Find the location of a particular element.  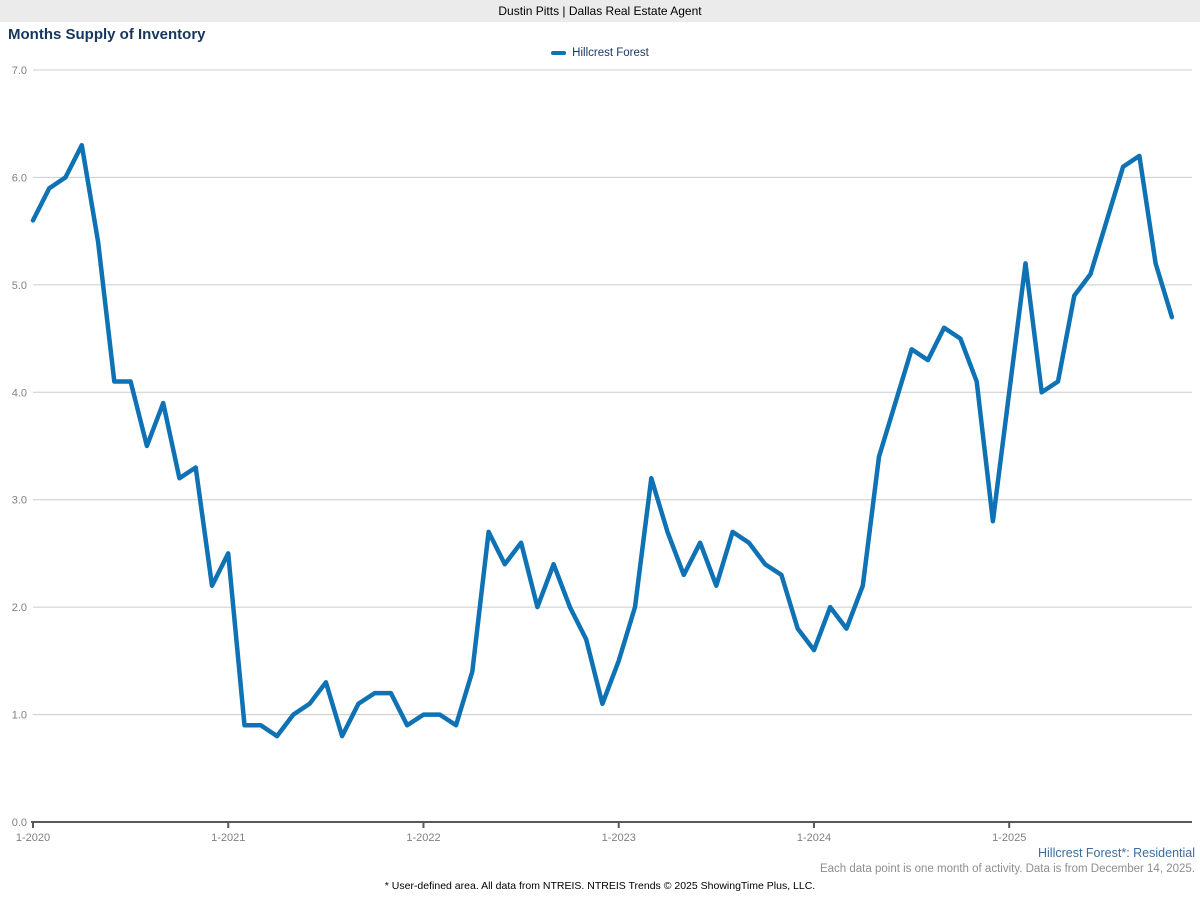

legend: Hillcrest Forest is located at coordinates (600, 53).